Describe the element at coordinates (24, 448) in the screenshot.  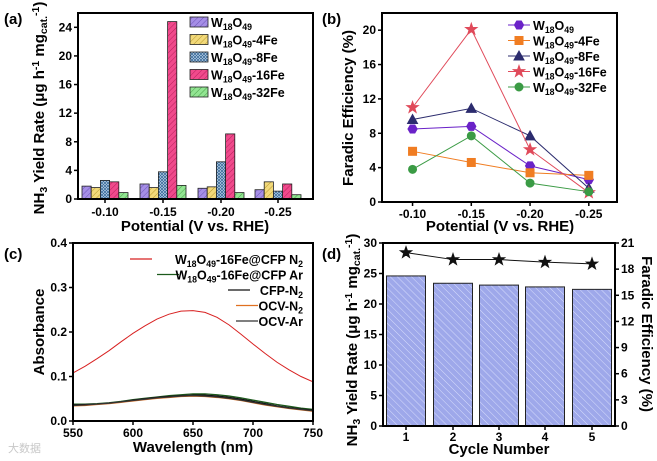
I see `watermark: 大数据` at that location.